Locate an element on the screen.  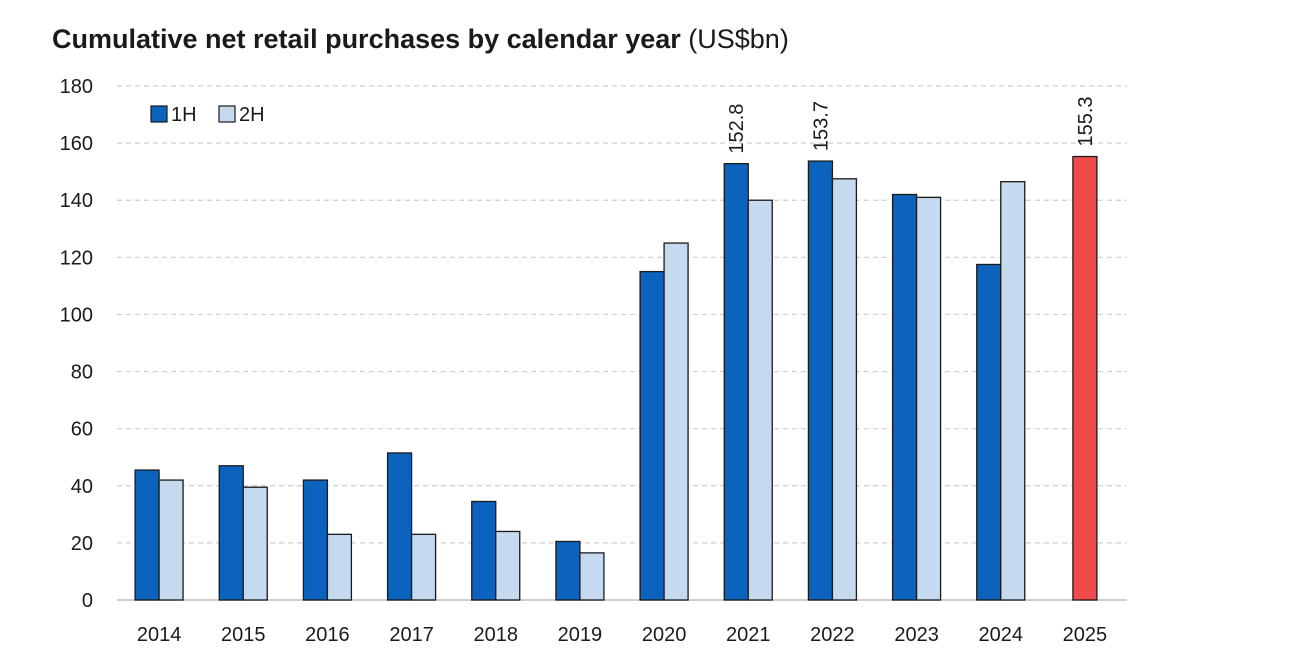
bar-2022-2h is located at coordinates (844, 389).